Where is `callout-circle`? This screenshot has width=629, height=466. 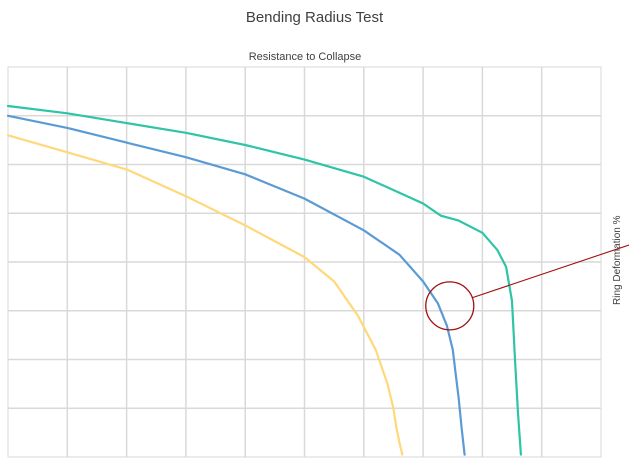
callout-circle is located at coordinates (450, 306).